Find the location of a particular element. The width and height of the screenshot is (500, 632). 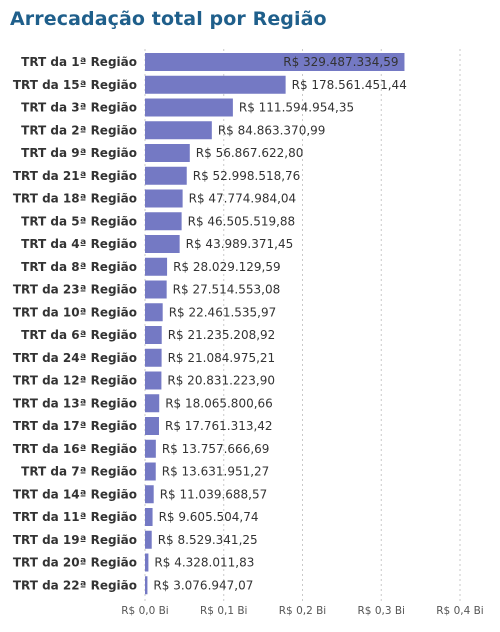

data-label: R$ 3.076.947,07 is located at coordinates (203, 585).